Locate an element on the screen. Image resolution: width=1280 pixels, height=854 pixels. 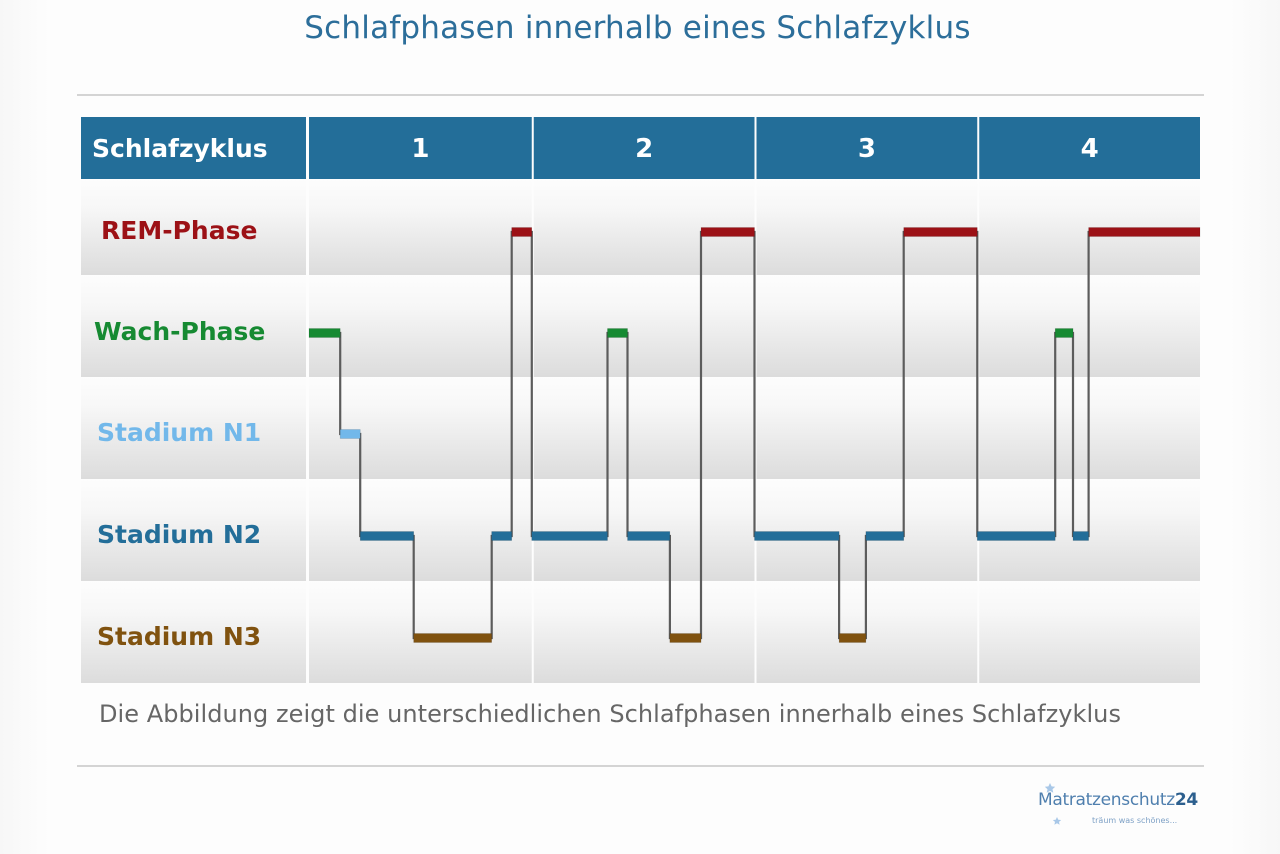
top-divider is located at coordinates (640, 95).